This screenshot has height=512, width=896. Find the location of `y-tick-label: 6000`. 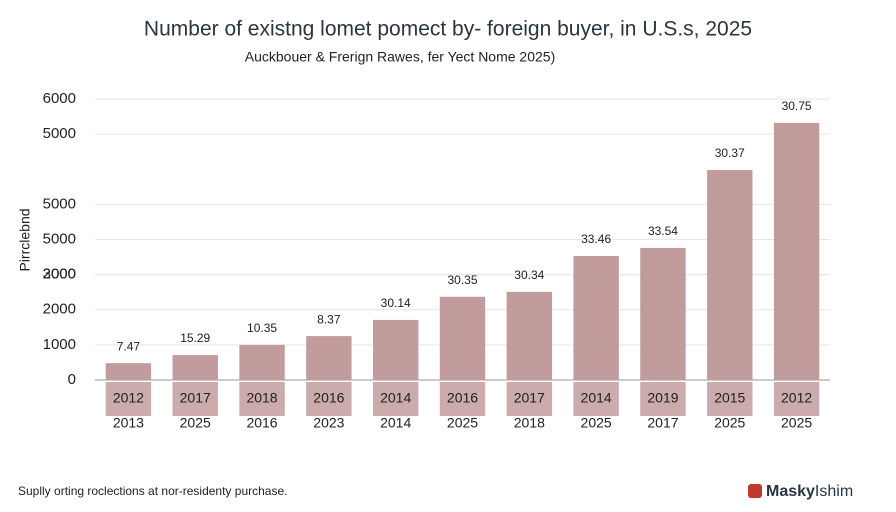

y-tick-label: 6000 is located at coordinates (59, 98).